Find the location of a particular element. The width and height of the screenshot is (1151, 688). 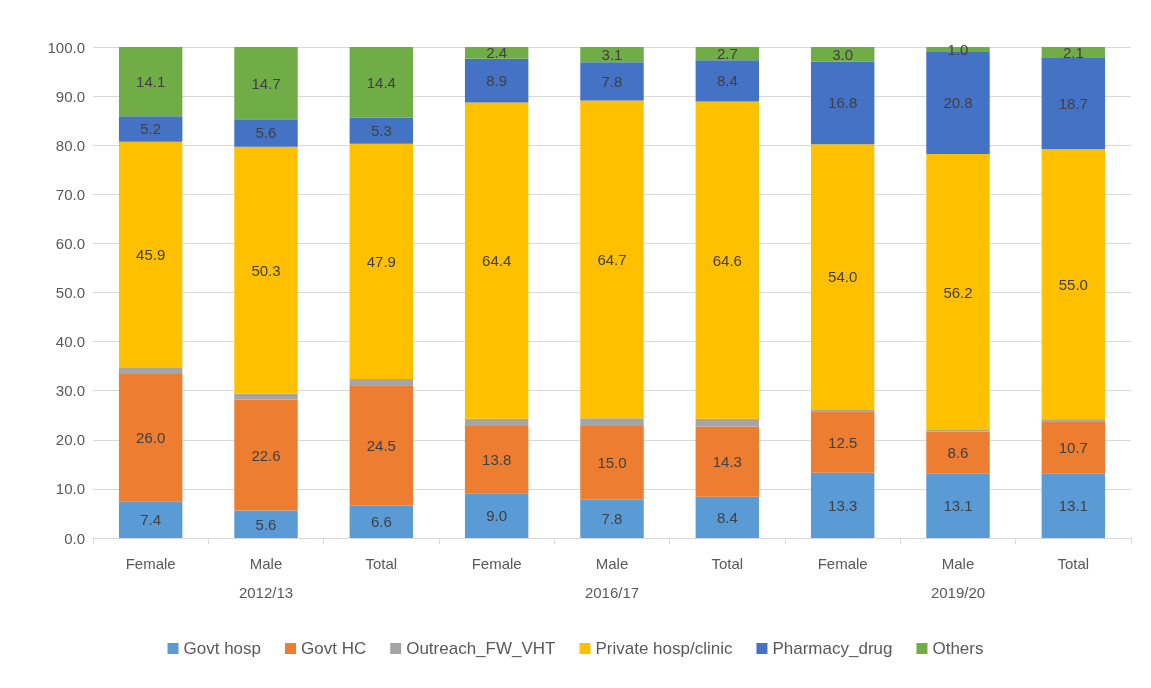

data-label: 24.5 is located at coordinates (381, 445).